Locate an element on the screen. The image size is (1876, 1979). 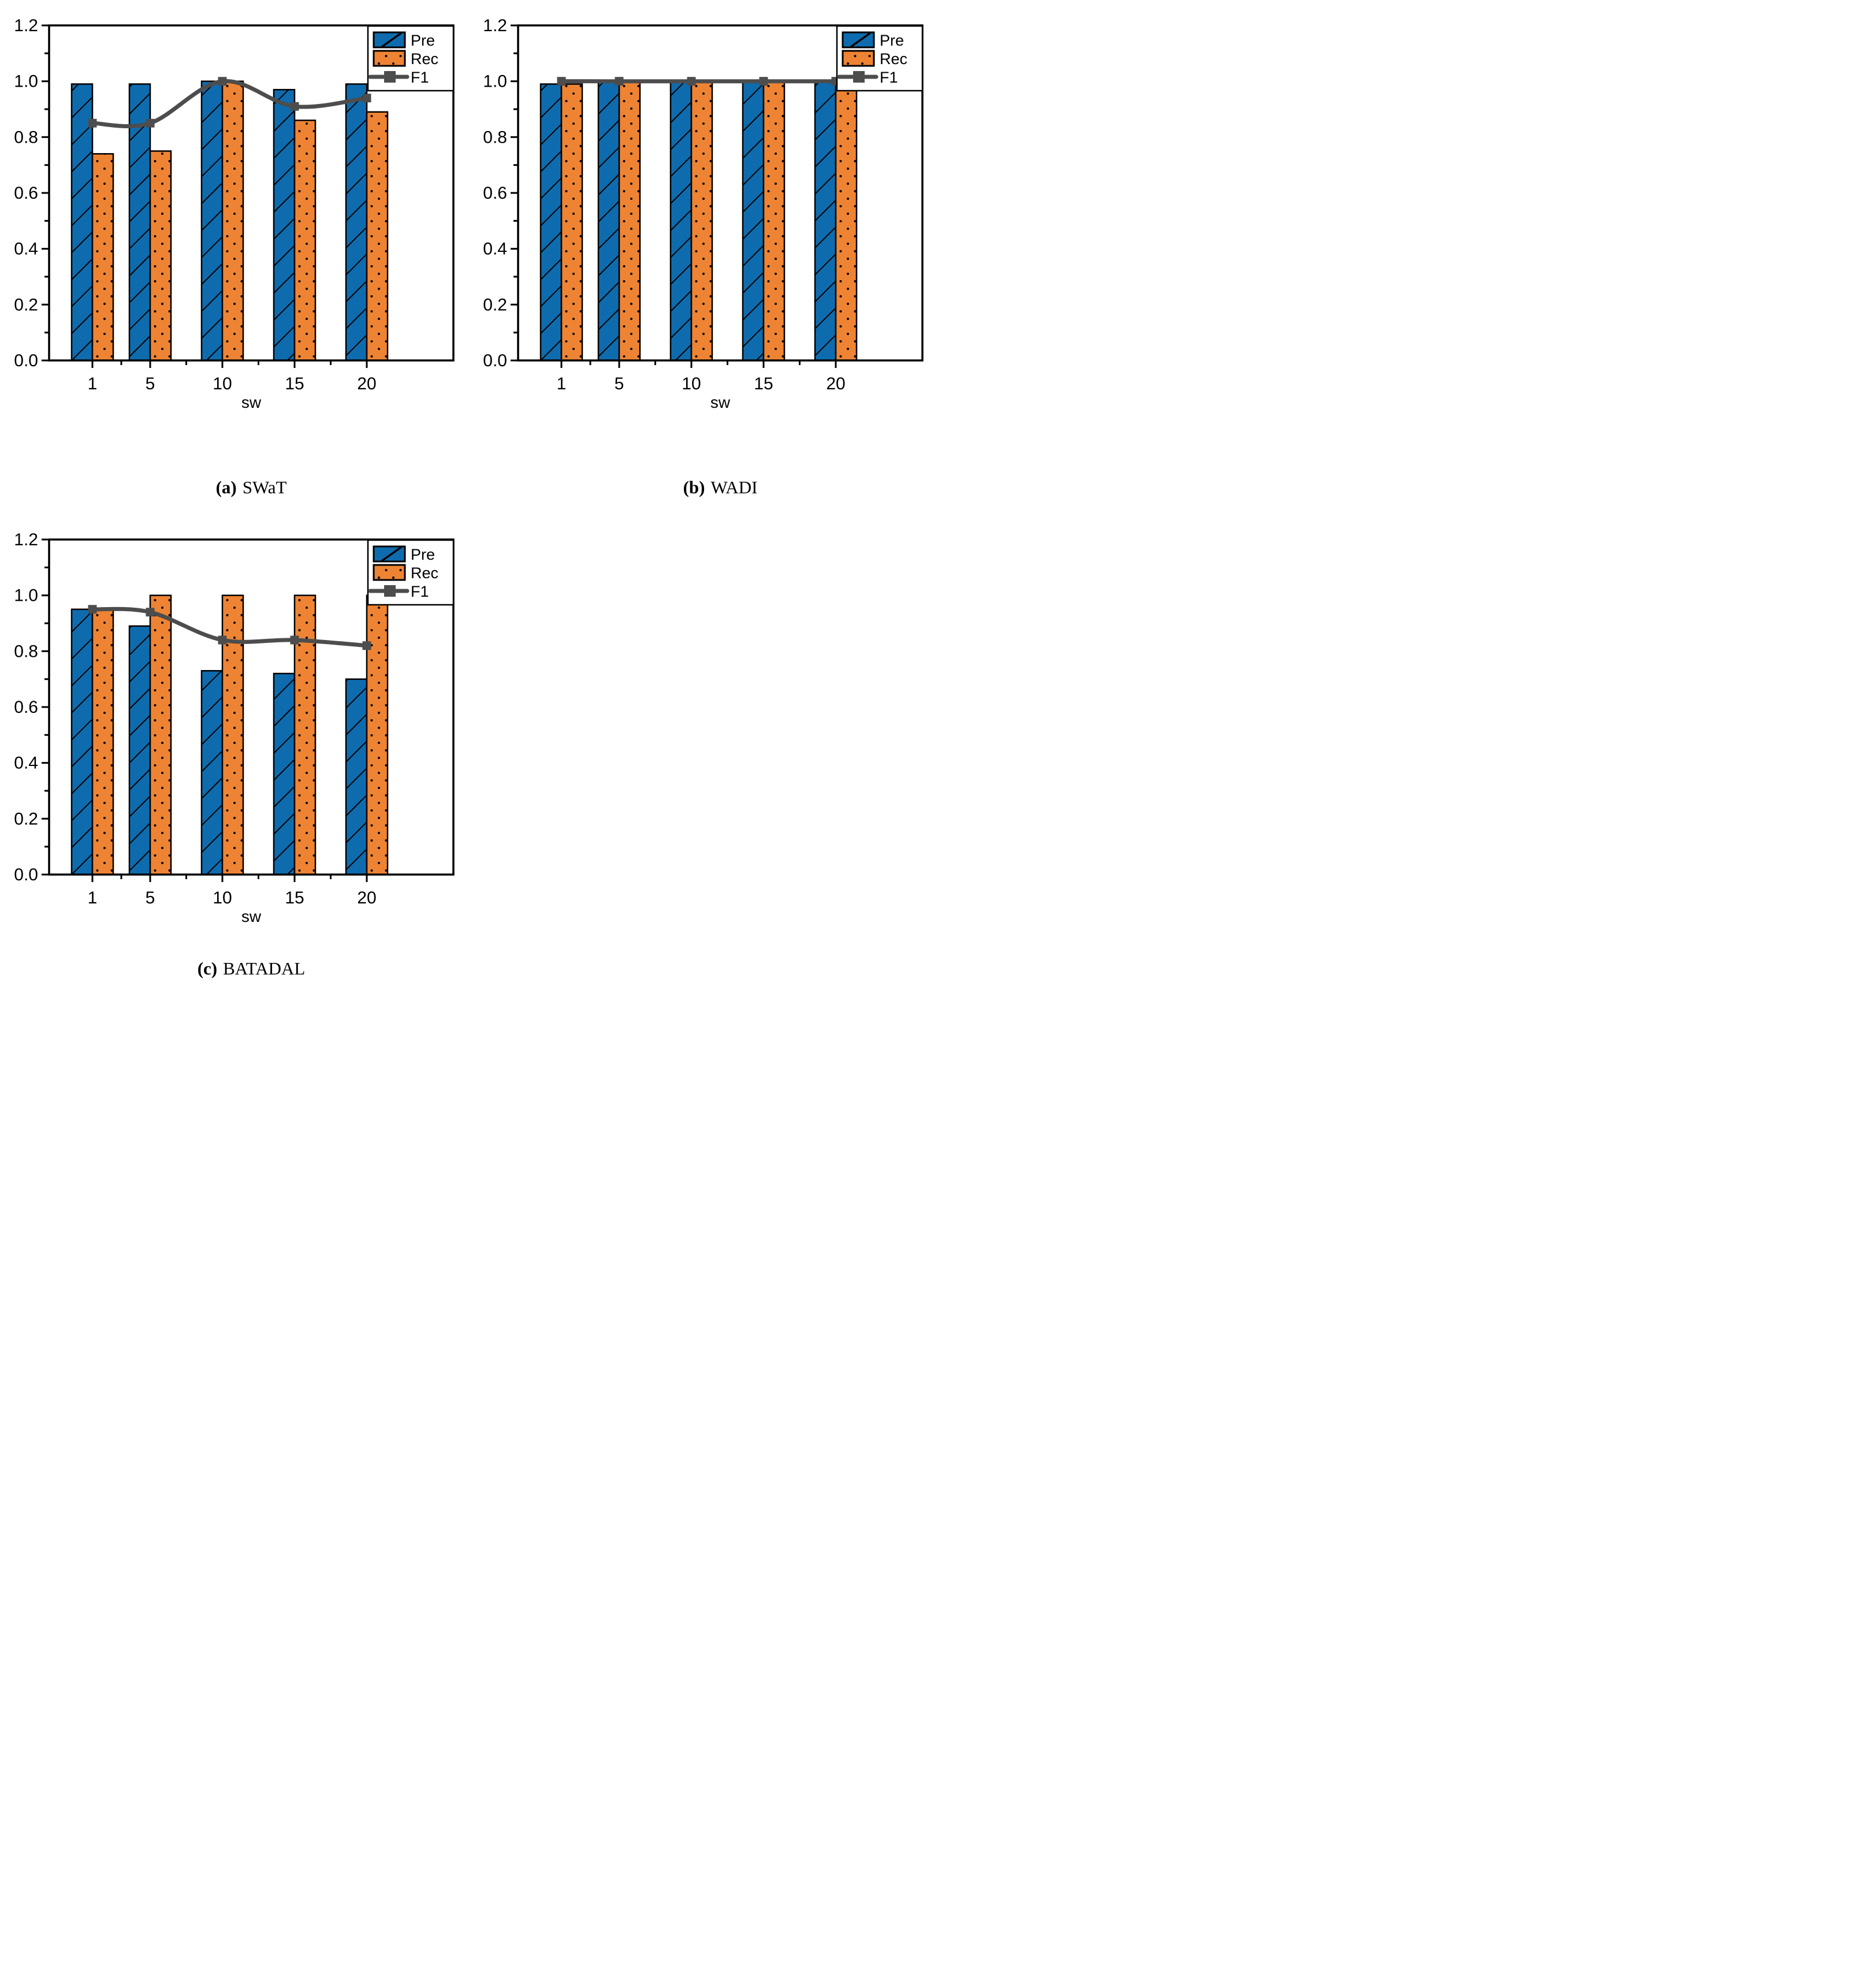
caption-row-c: (c) BATADAL is located at coordinates (469, 958).